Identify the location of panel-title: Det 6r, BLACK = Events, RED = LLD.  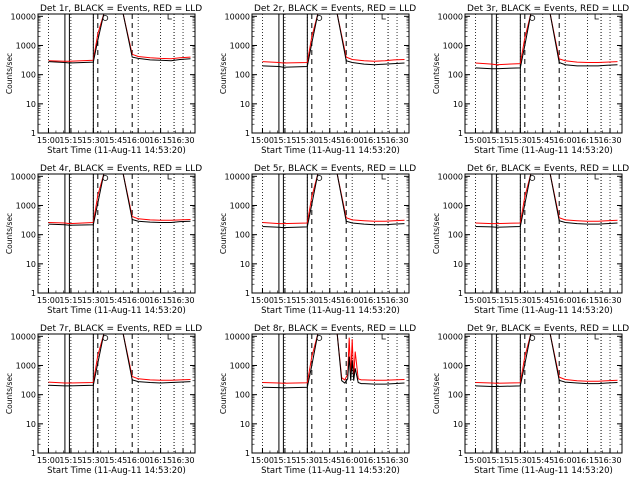
(548, 169).